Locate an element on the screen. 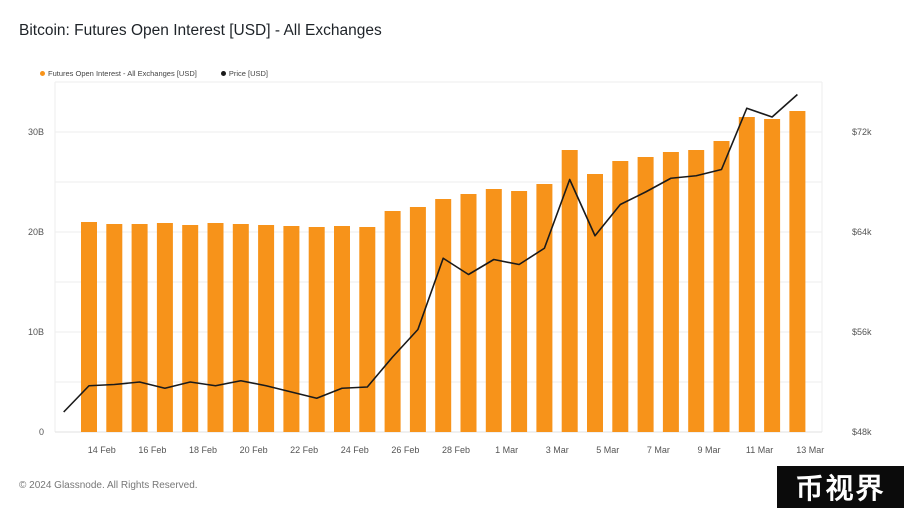  x-tick-label: 13 Mar is located at coordinates (810, 450).